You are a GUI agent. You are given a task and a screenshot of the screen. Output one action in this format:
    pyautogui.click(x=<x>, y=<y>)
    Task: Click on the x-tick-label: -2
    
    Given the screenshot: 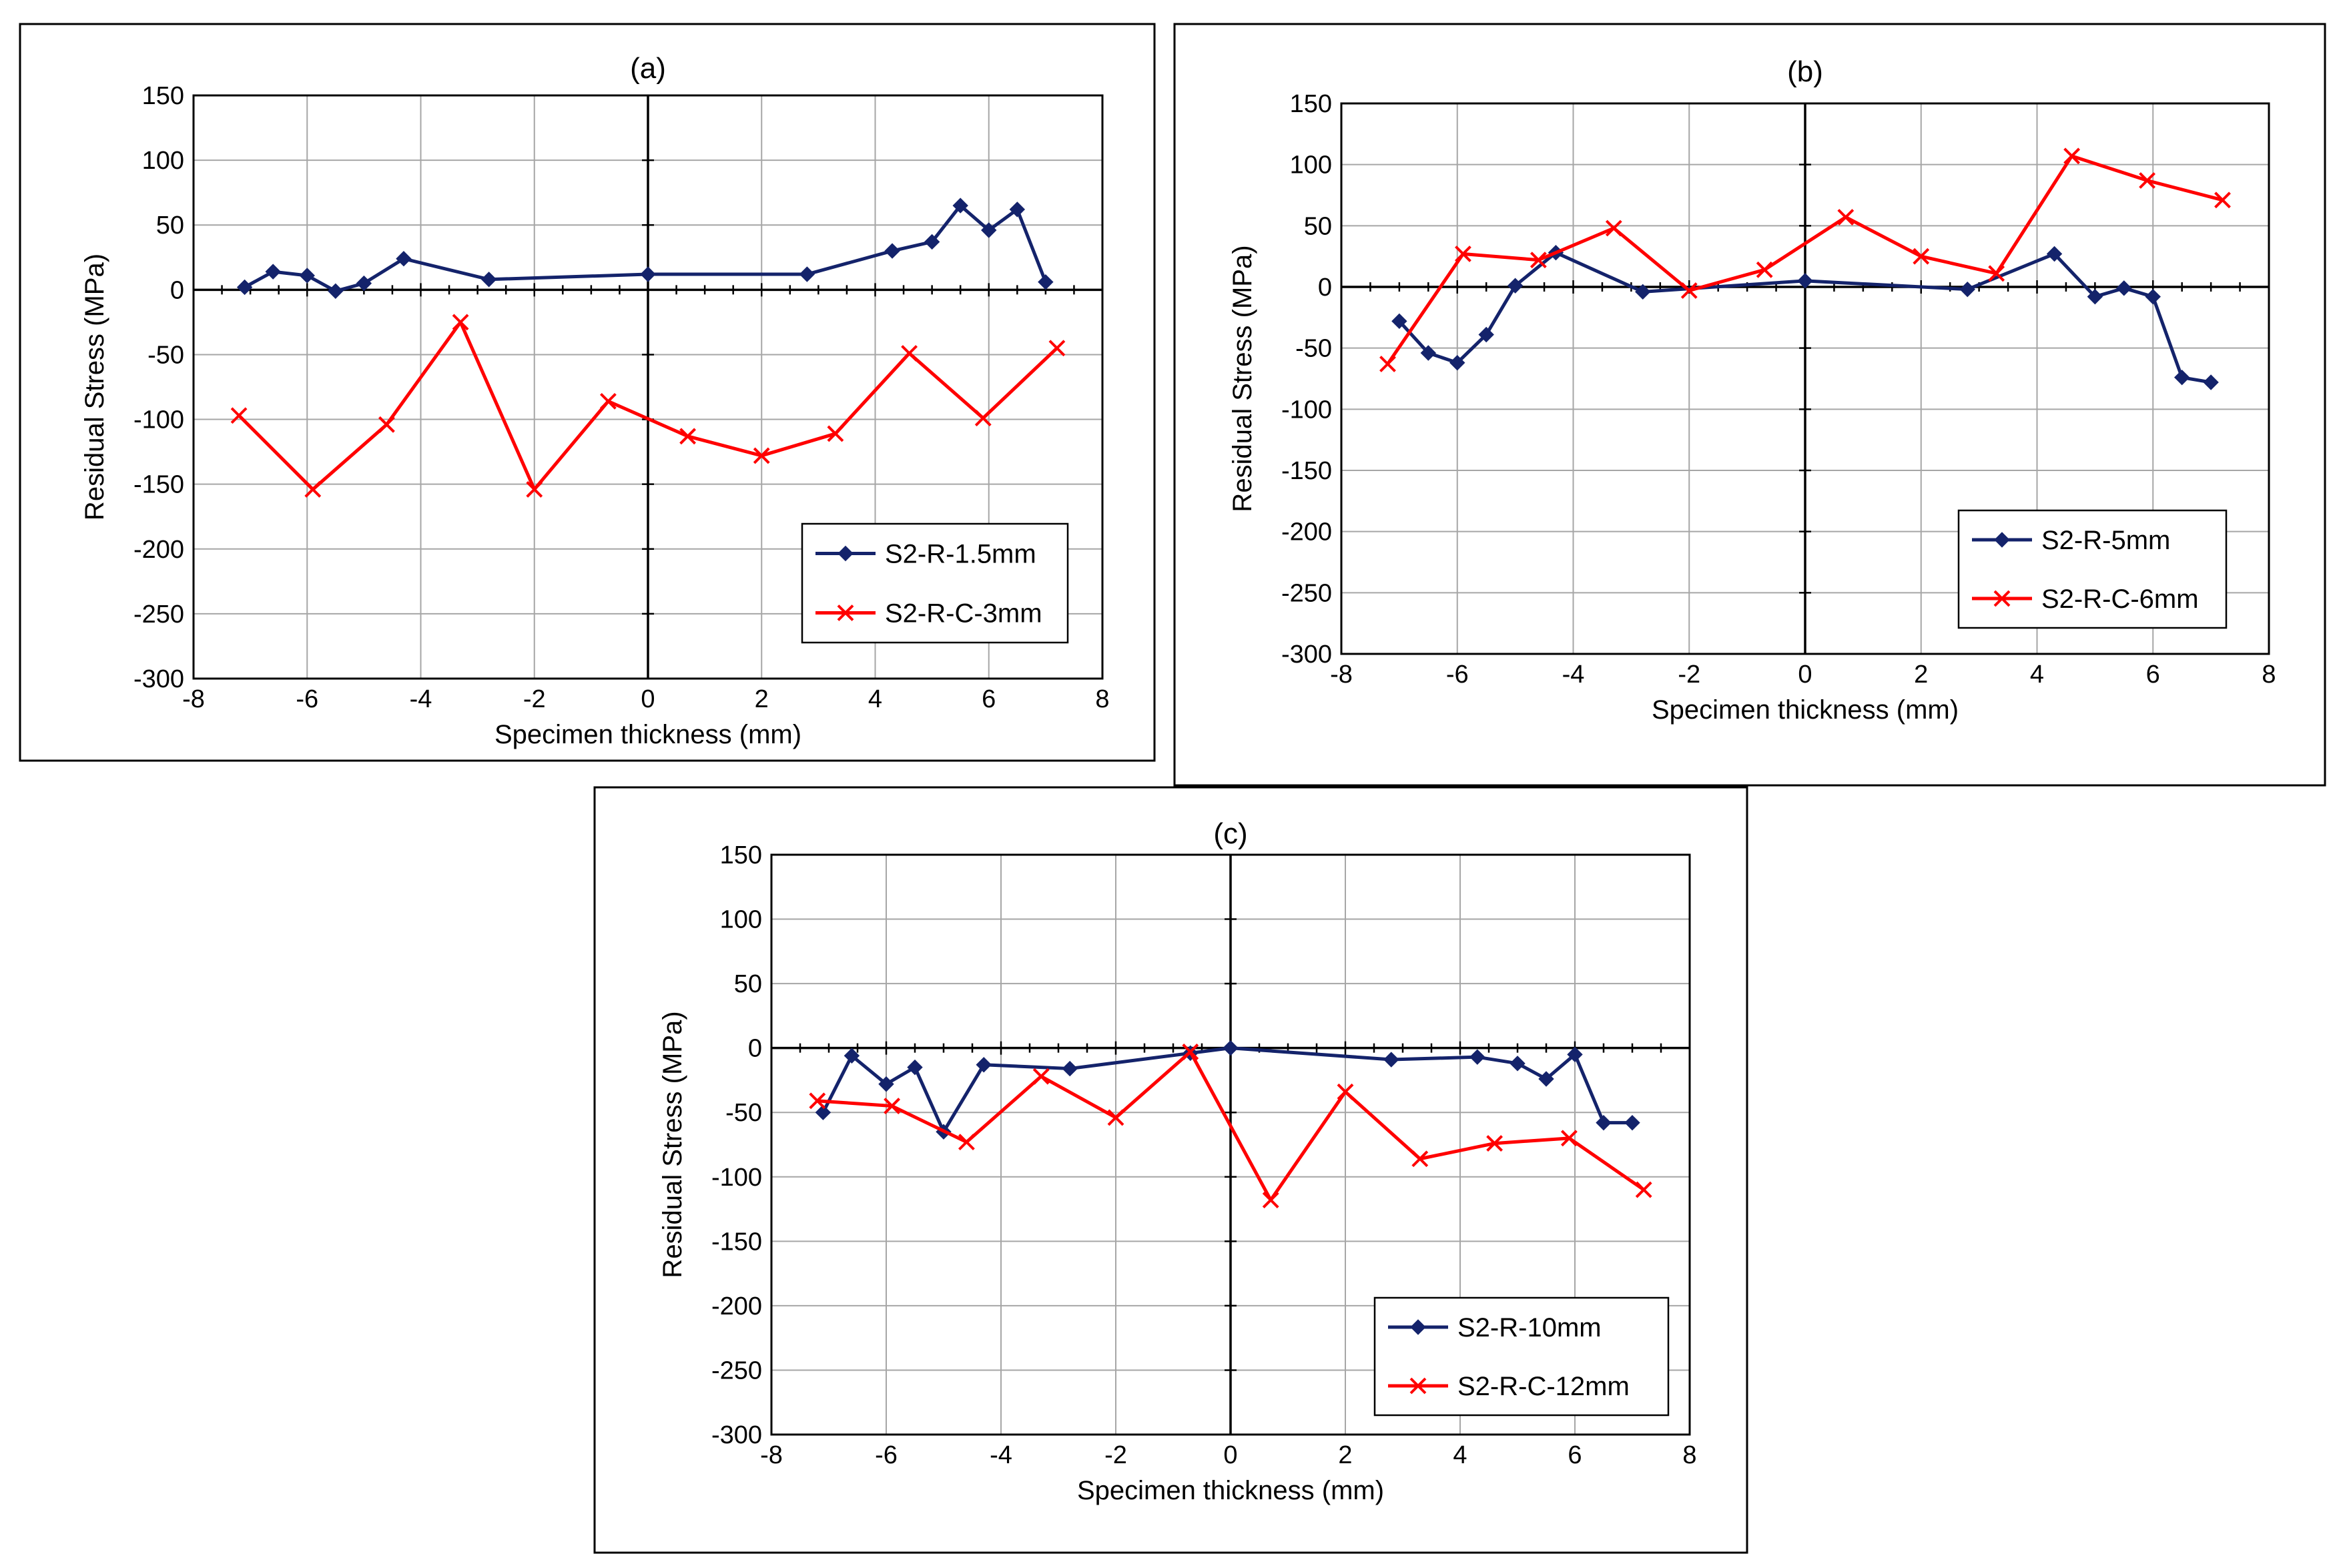 What is the action you would take?
    pyautogui.click(x=1689, y=675)
    